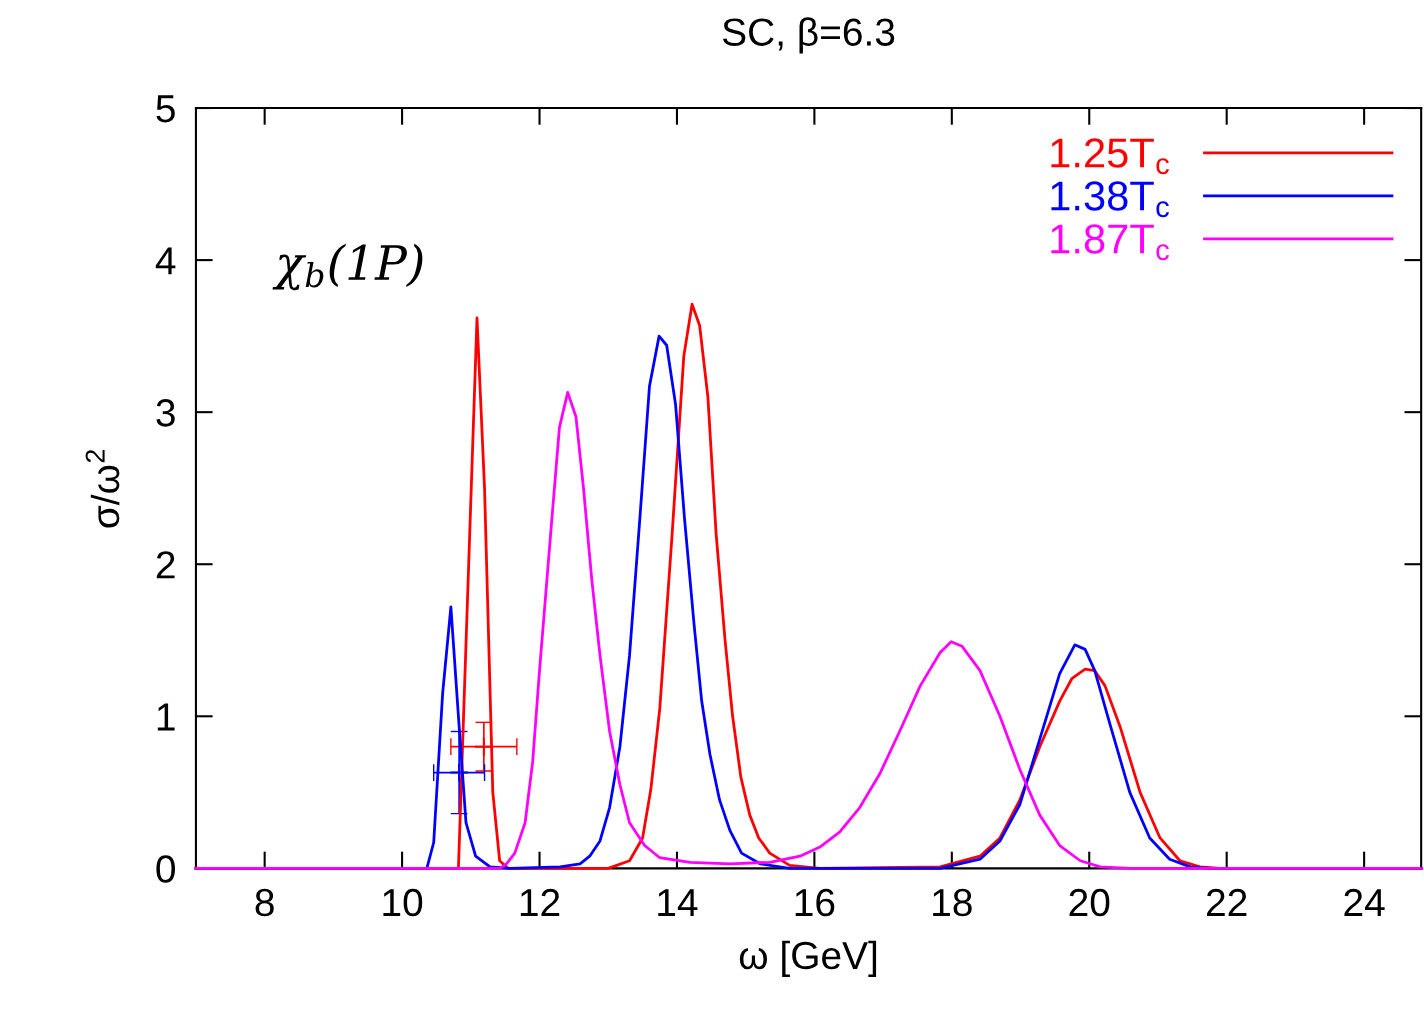  I want to click on x-tick-label: 18, so click(952, 902).